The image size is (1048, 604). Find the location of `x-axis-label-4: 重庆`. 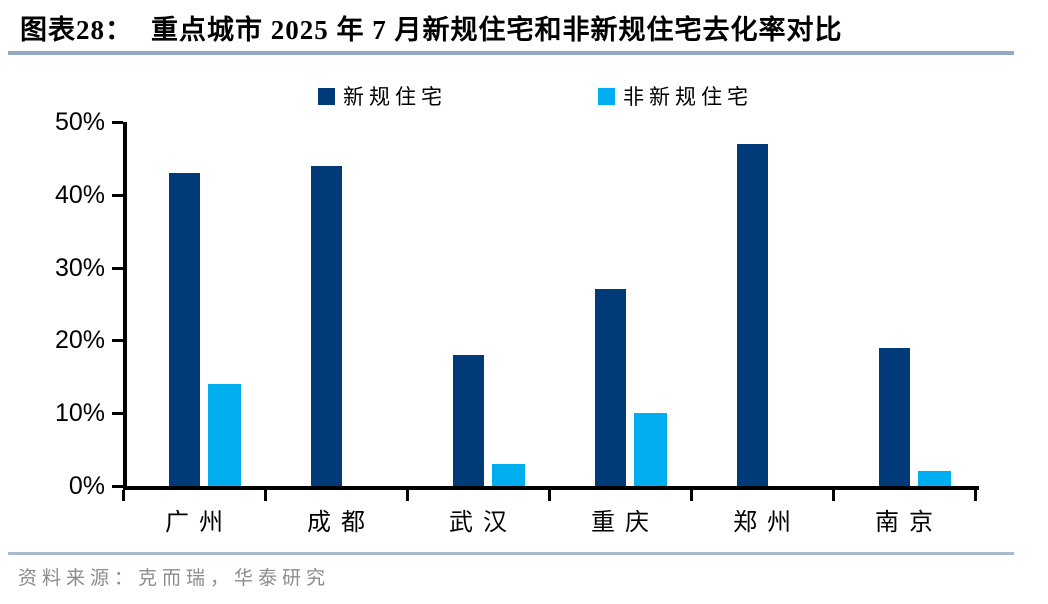

x-axis-label-4: 重庆 is located at coordinates (625, 523).